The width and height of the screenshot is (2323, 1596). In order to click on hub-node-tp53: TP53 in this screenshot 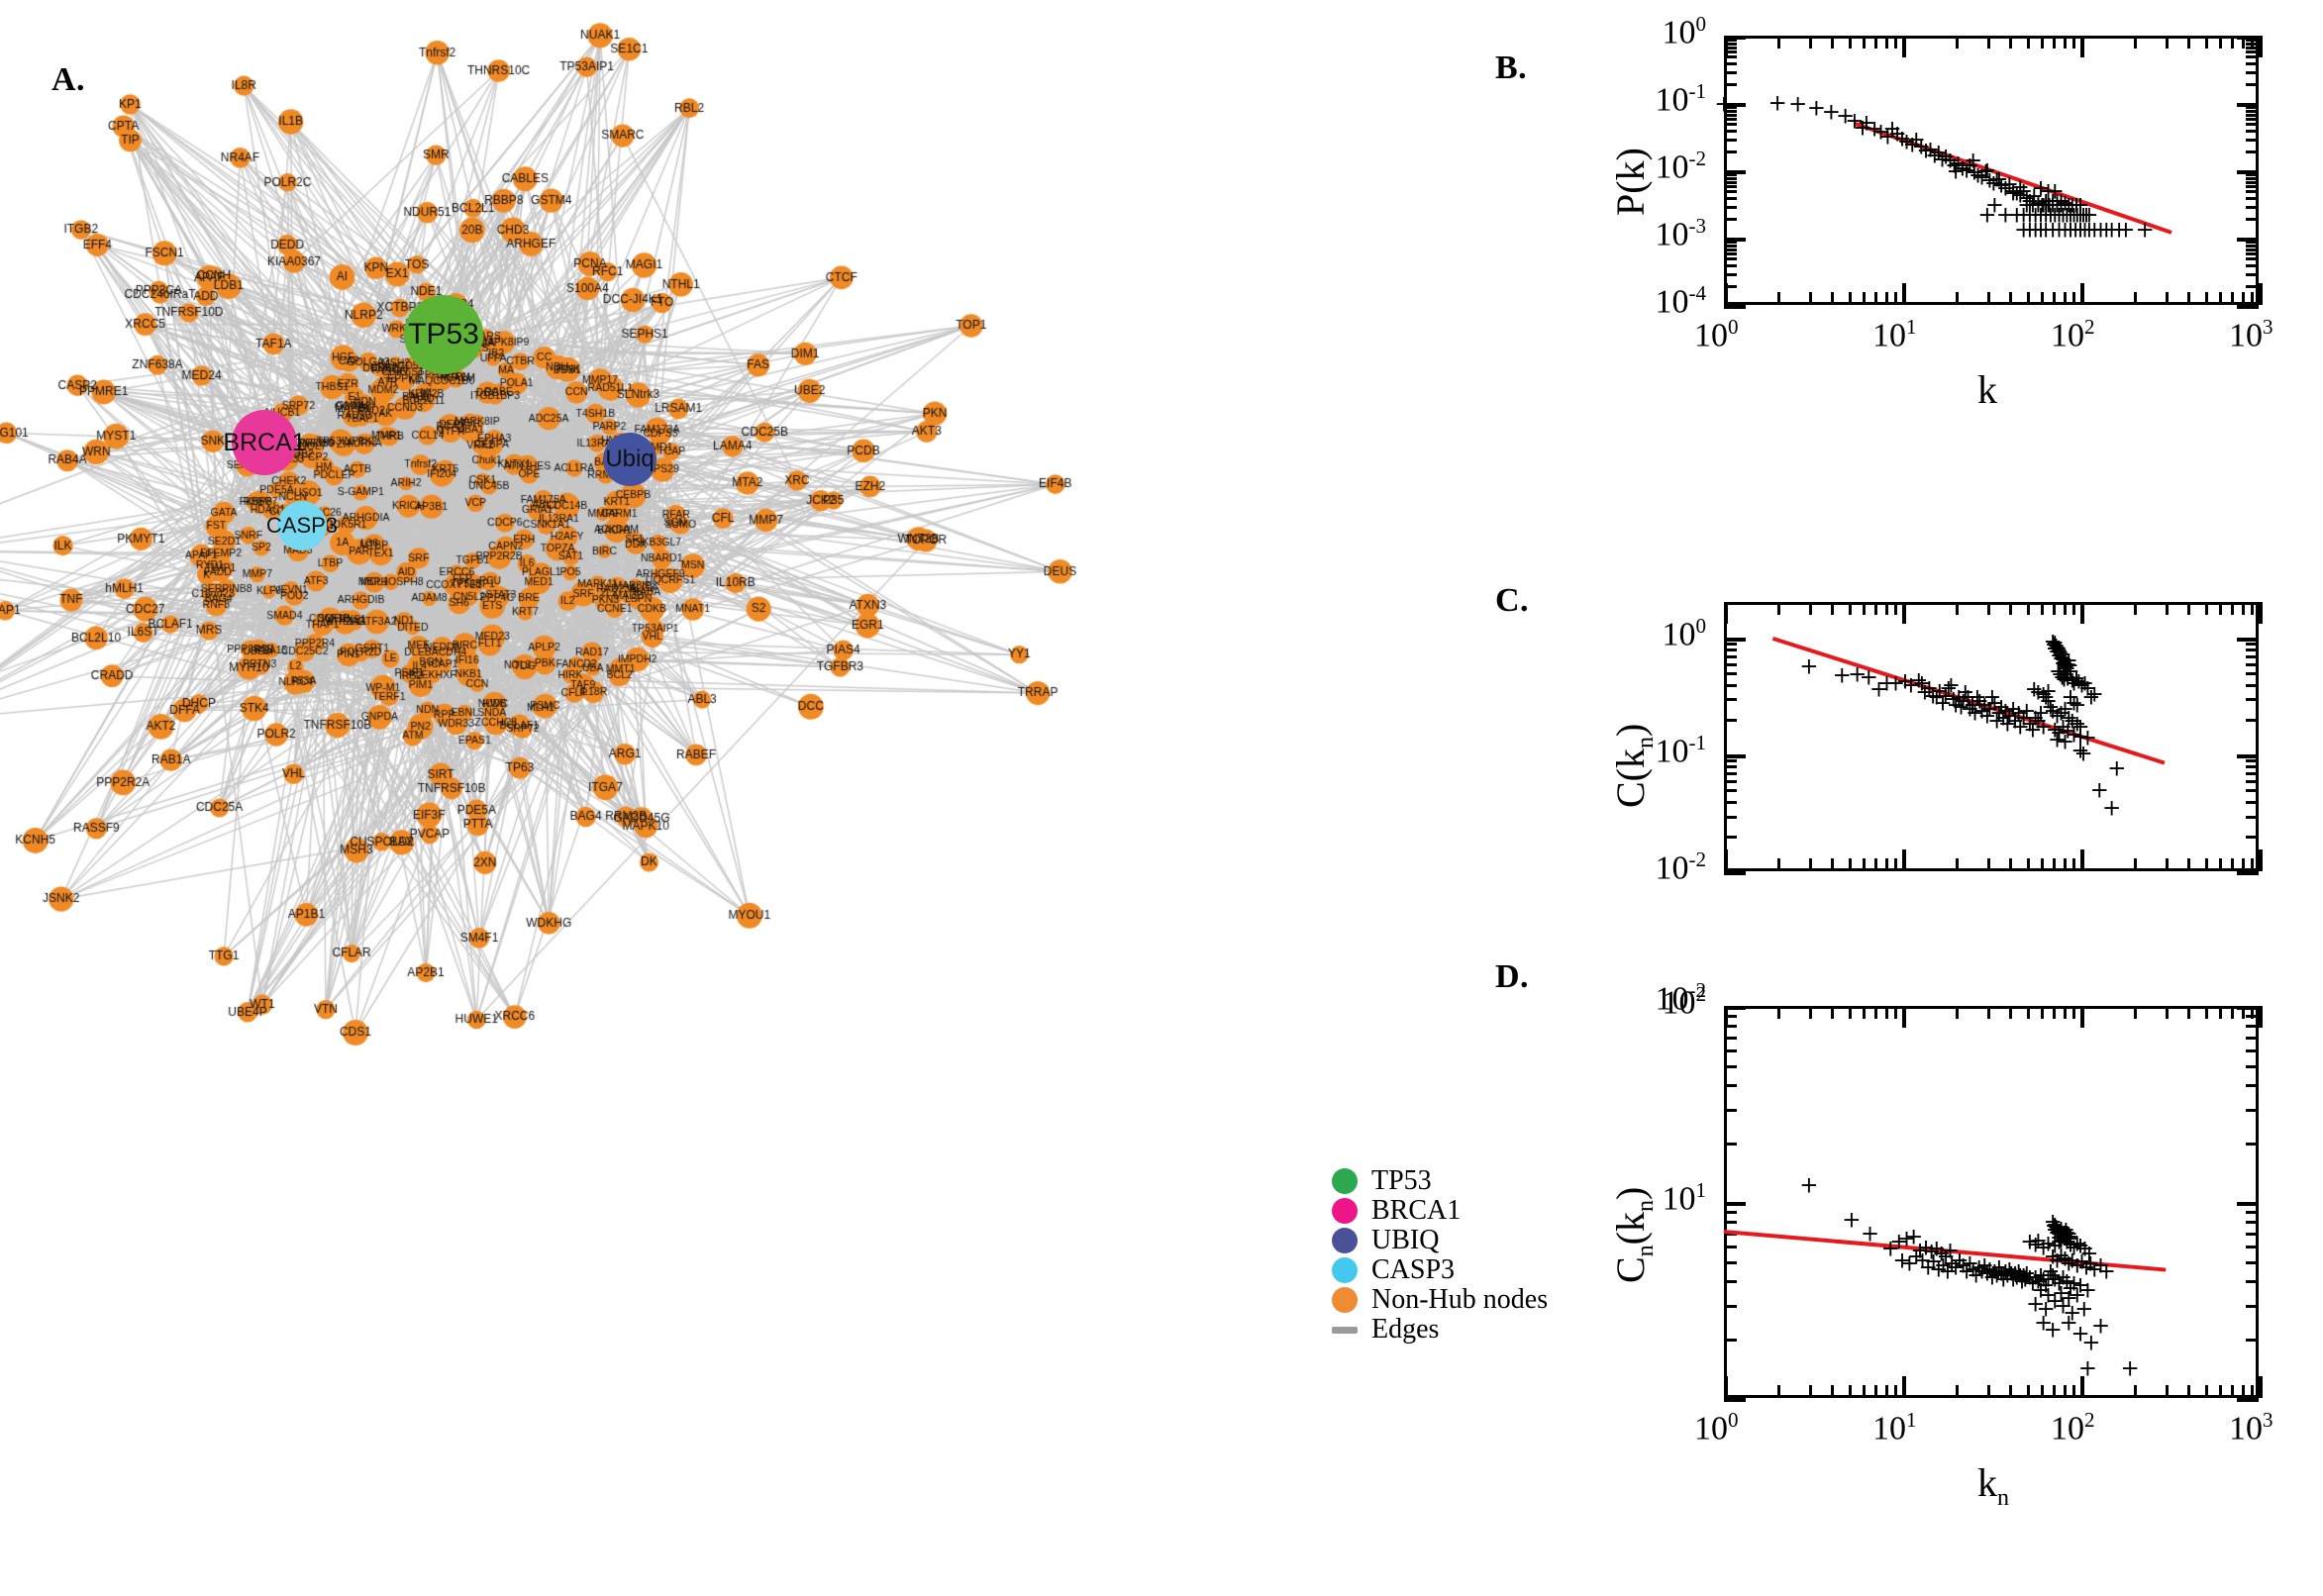, I will do `click(443, 334)`.